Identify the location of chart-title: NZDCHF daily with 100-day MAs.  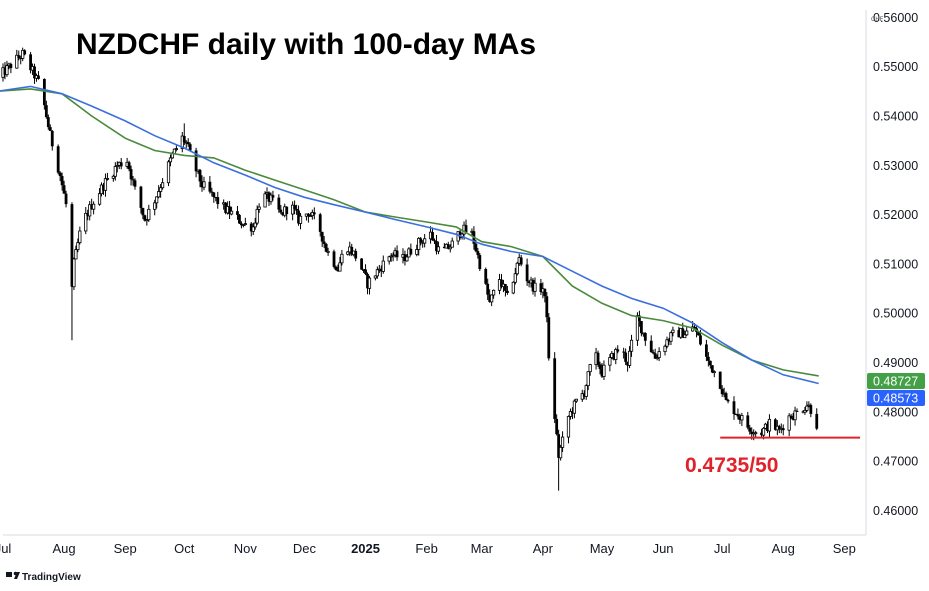
(306, 44).